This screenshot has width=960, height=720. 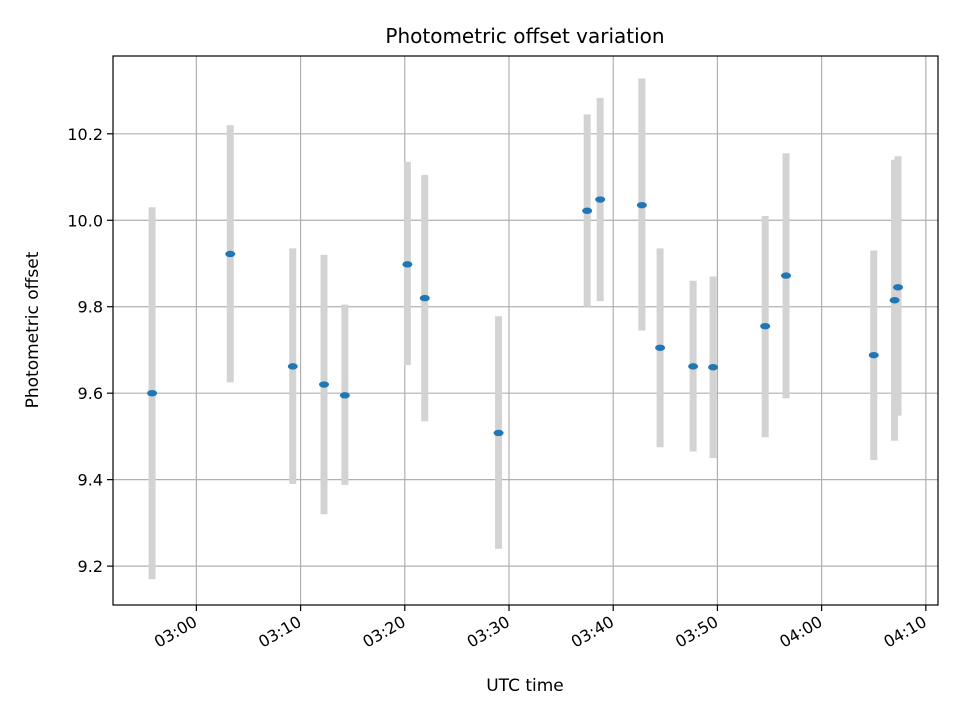 What do you see at coordinates (85, 134) in the screenshot?
I see `y-tick-label: 10.2` at bounding box center [85, 134].